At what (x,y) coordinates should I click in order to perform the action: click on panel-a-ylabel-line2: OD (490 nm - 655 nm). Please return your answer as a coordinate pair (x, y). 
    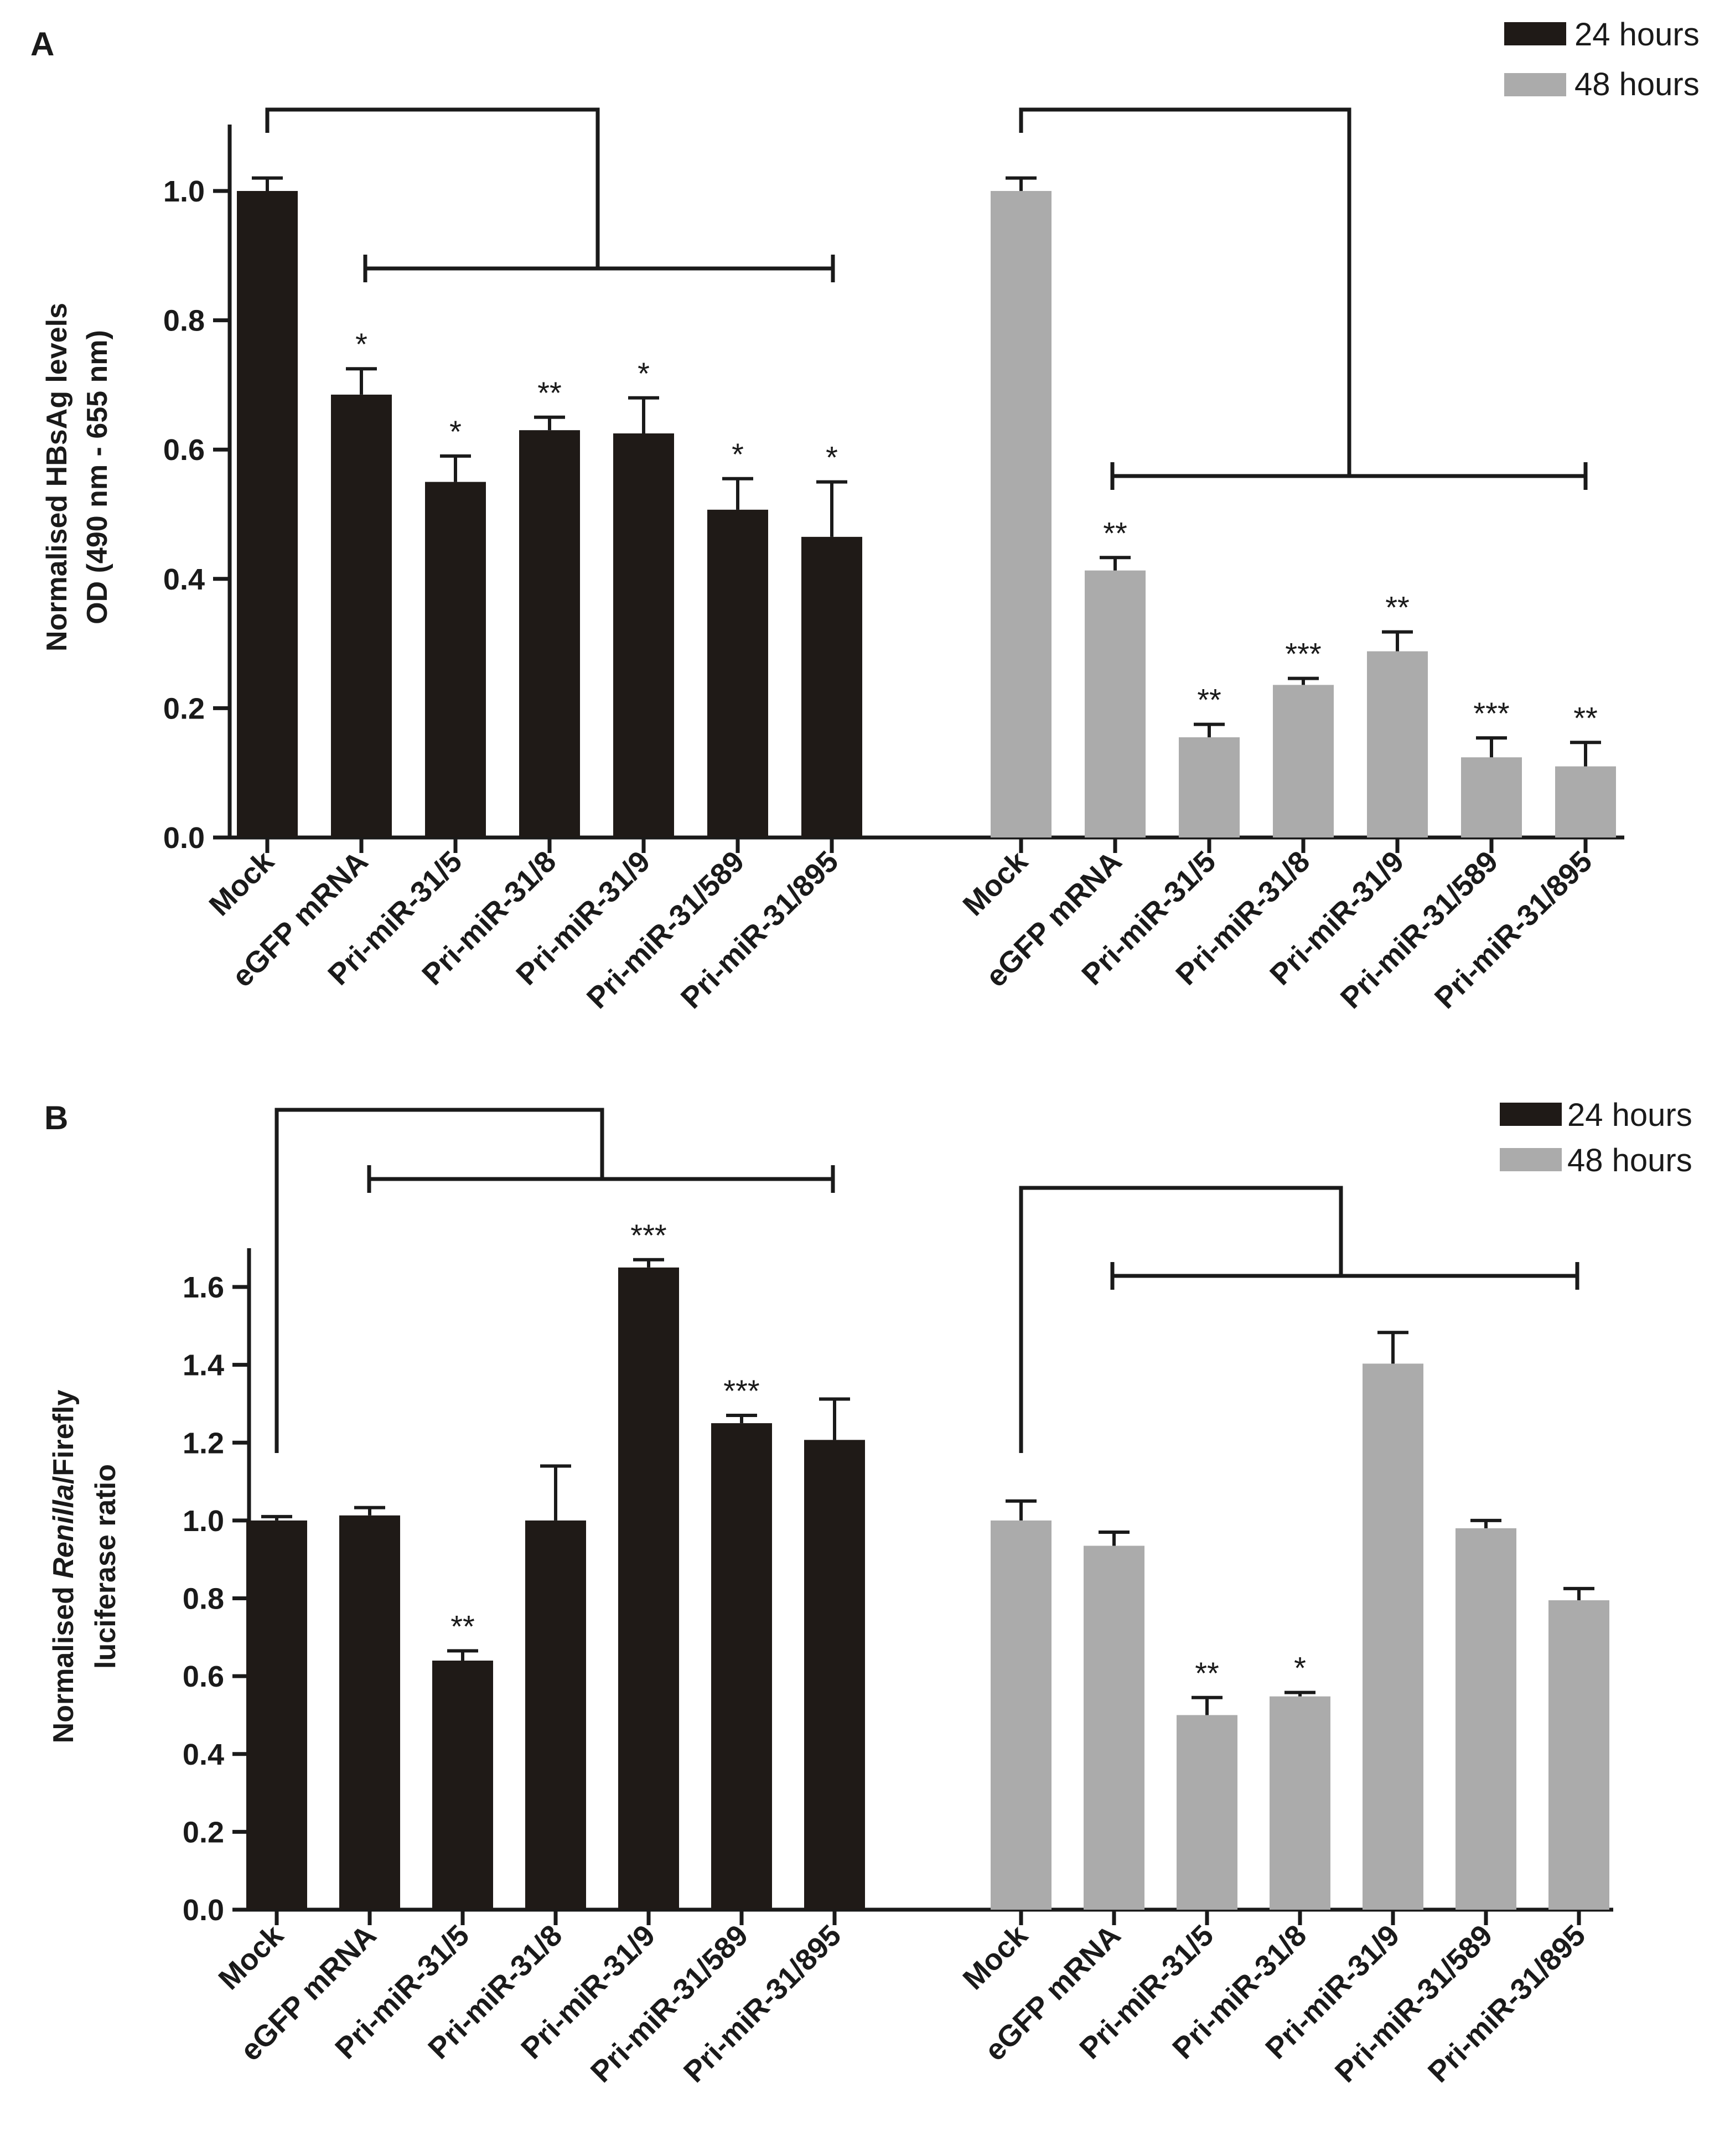
    Looking at the image, I should click on (97, 477).